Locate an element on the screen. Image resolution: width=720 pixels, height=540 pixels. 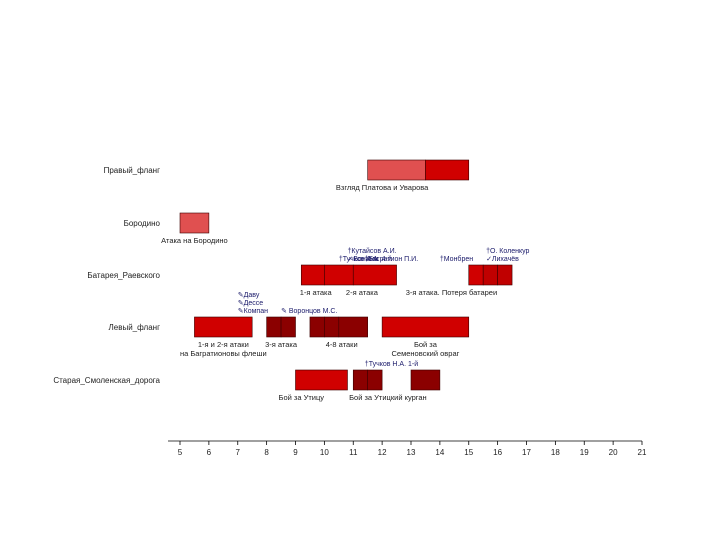
annotation-line: †Тучков Н.А. 1-й is located at coordinates (391, 364).